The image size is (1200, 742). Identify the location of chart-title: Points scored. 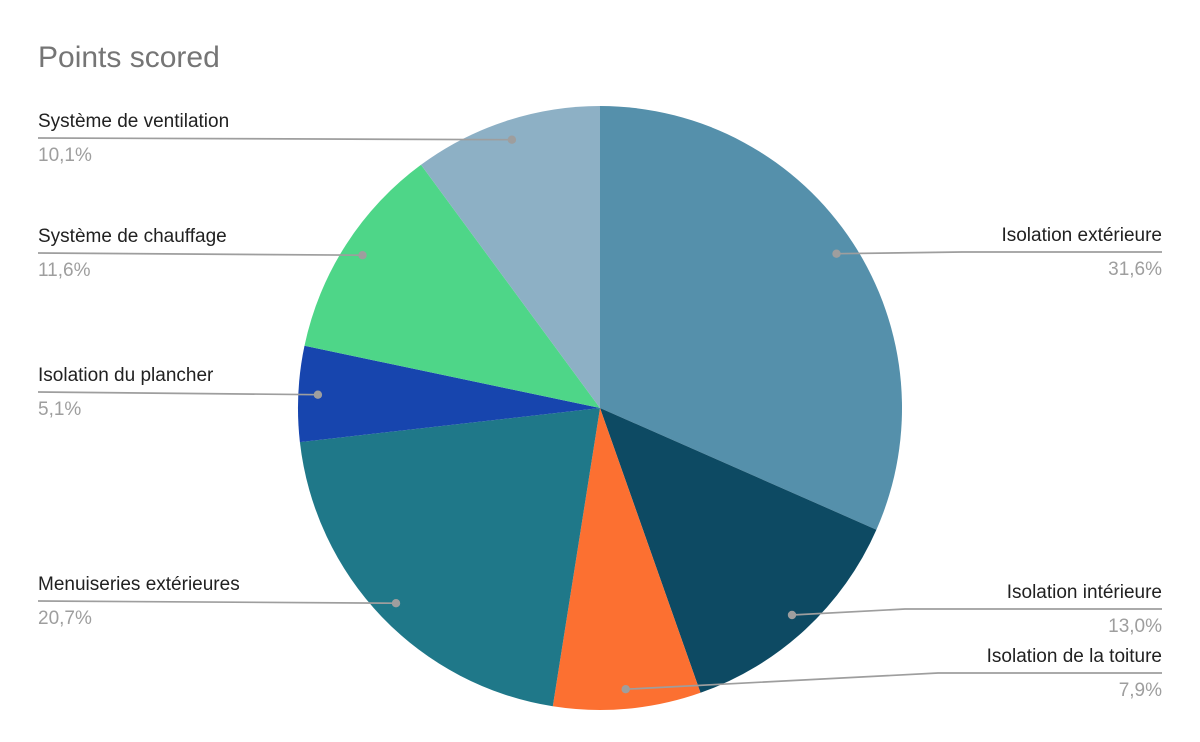
(129, 57).